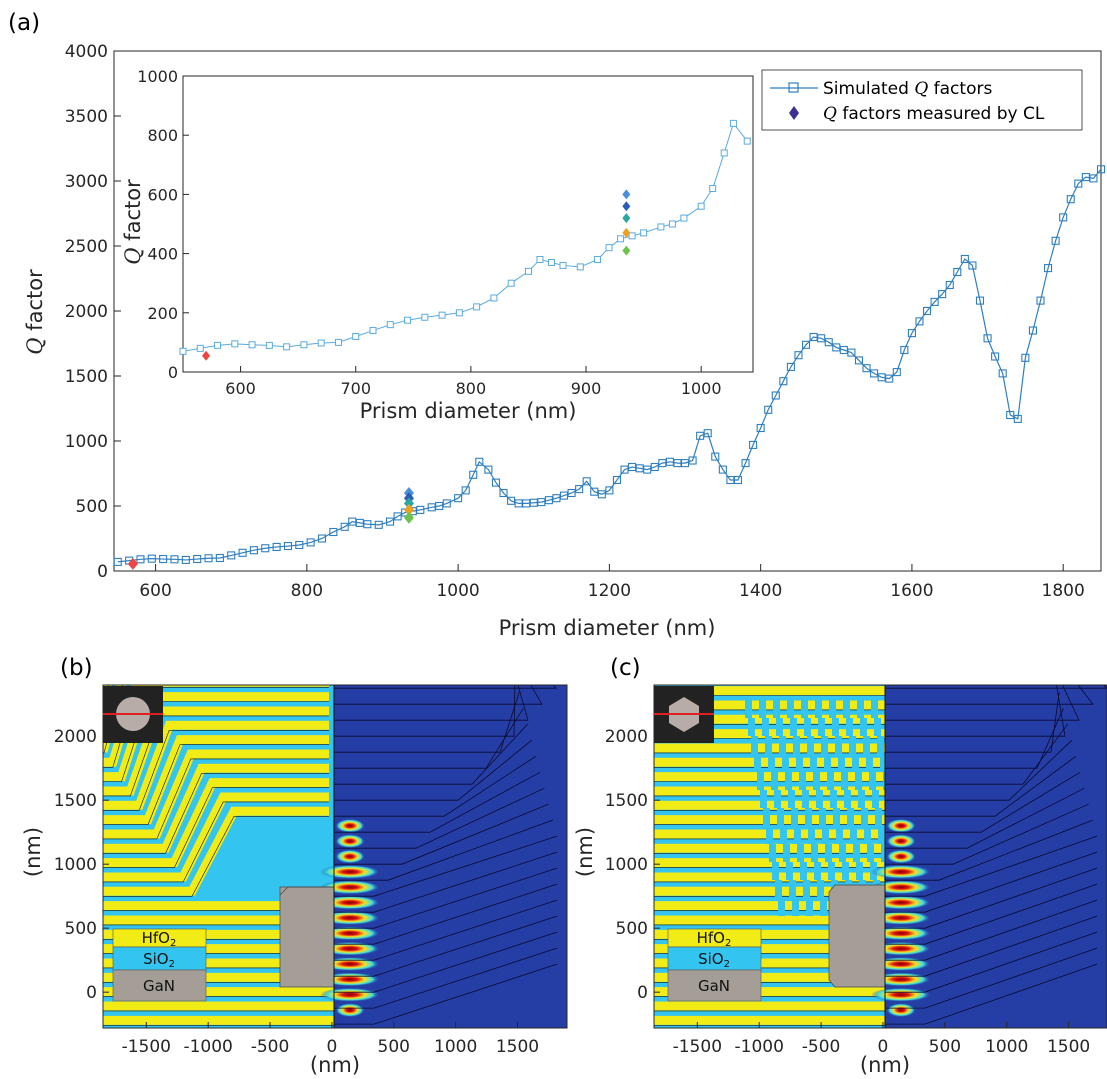  Describe the element at coordinates (86, 117) in the screenshot. I see `main-y-tick-label: 3500` at that location.